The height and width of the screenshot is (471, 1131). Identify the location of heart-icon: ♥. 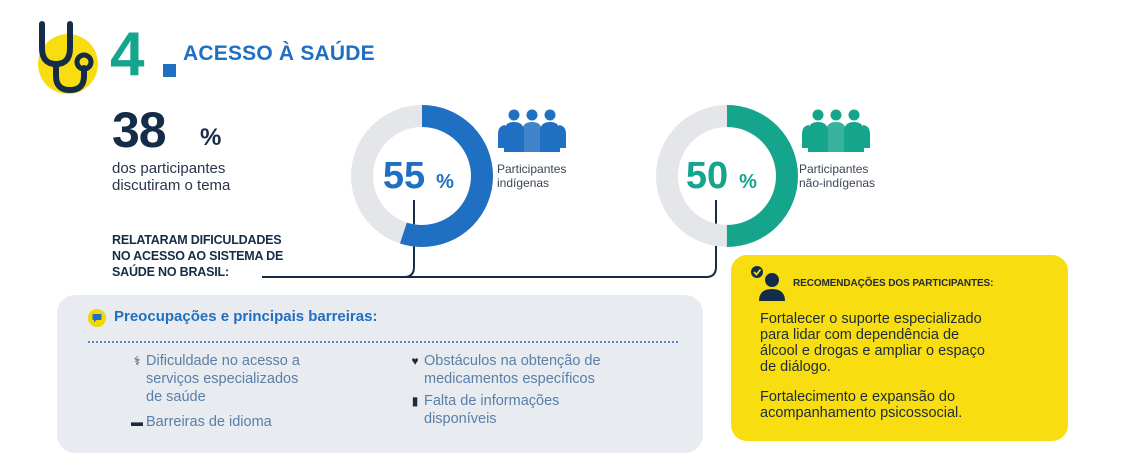
(415, 361).